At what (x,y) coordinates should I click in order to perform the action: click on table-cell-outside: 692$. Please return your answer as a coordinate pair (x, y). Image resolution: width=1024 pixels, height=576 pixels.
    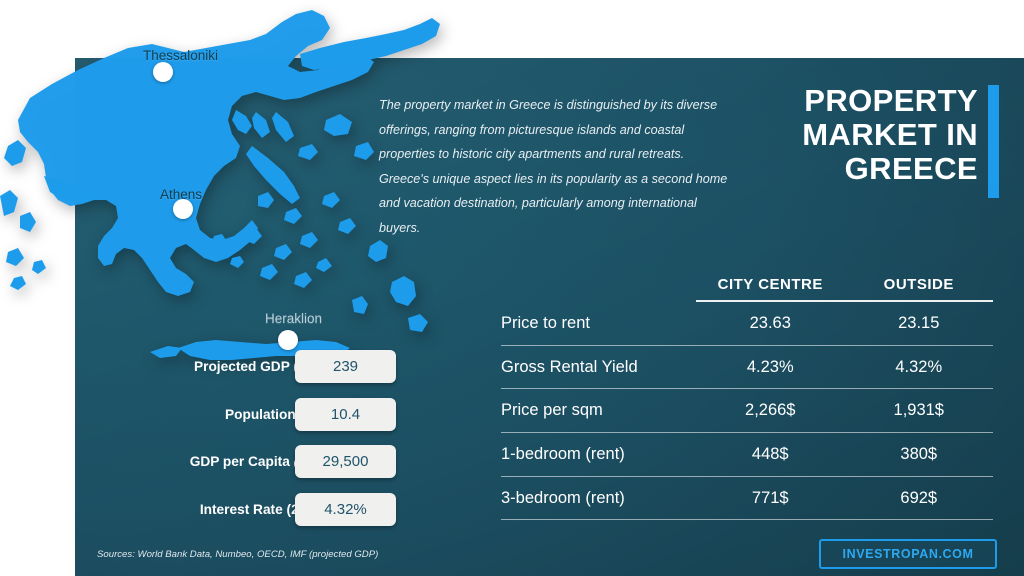
    Looking at the image, I should click on (919, 497).